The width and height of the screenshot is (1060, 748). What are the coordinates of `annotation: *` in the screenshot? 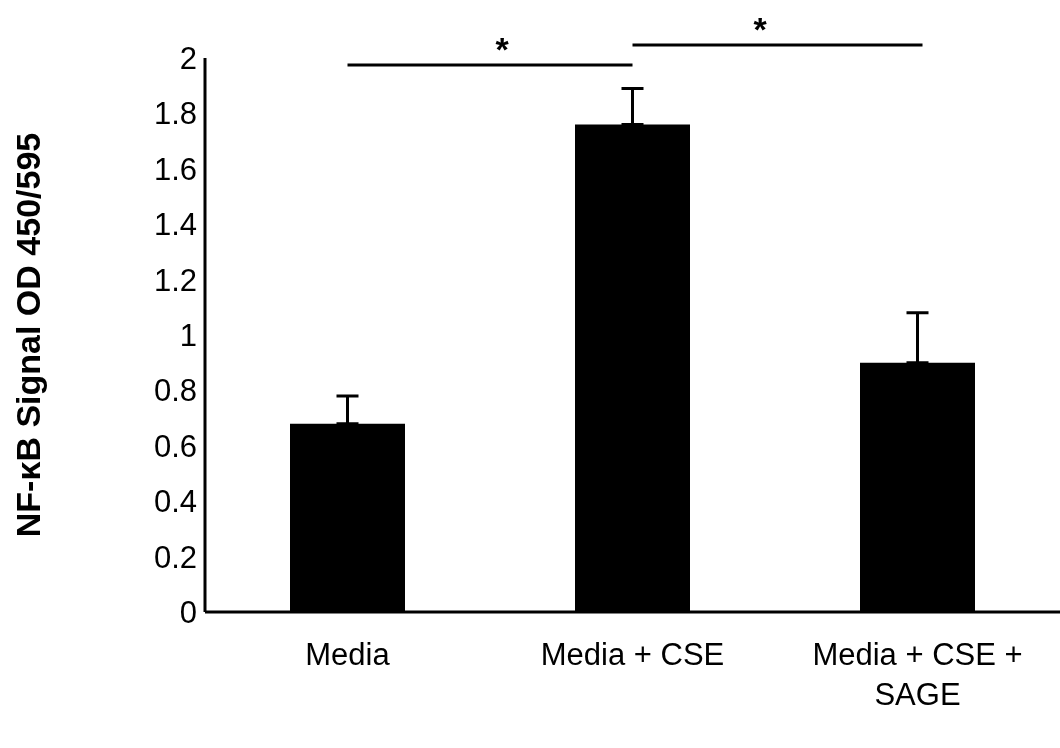 It's located at (502, 49).